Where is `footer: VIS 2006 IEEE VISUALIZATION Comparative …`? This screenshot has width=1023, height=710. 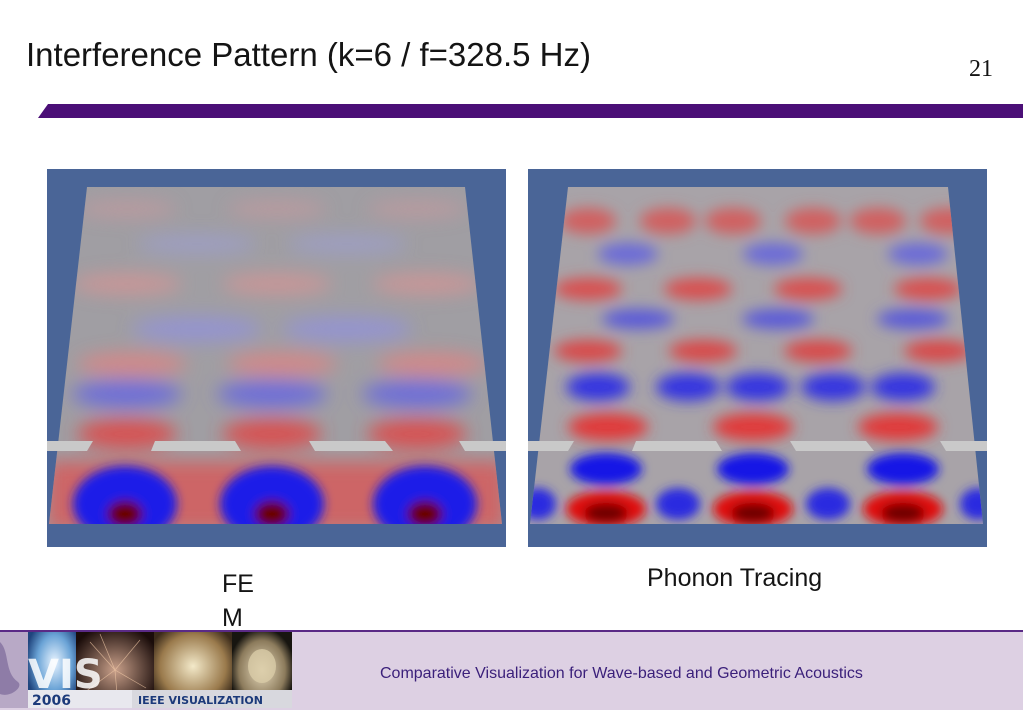 footer: VIS 2006 IEEE VISUALIZATION Comparative … is located at coordinates (511, 670).